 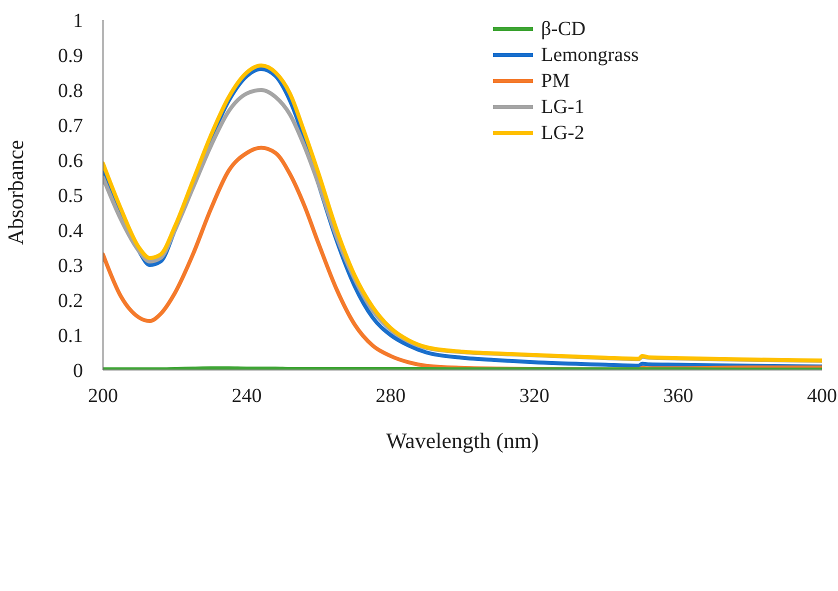 What do you see at coordinates (70, 56) in the screenshot?
I see `y-tick-label: 0.9` at bounding box center [70, 56].